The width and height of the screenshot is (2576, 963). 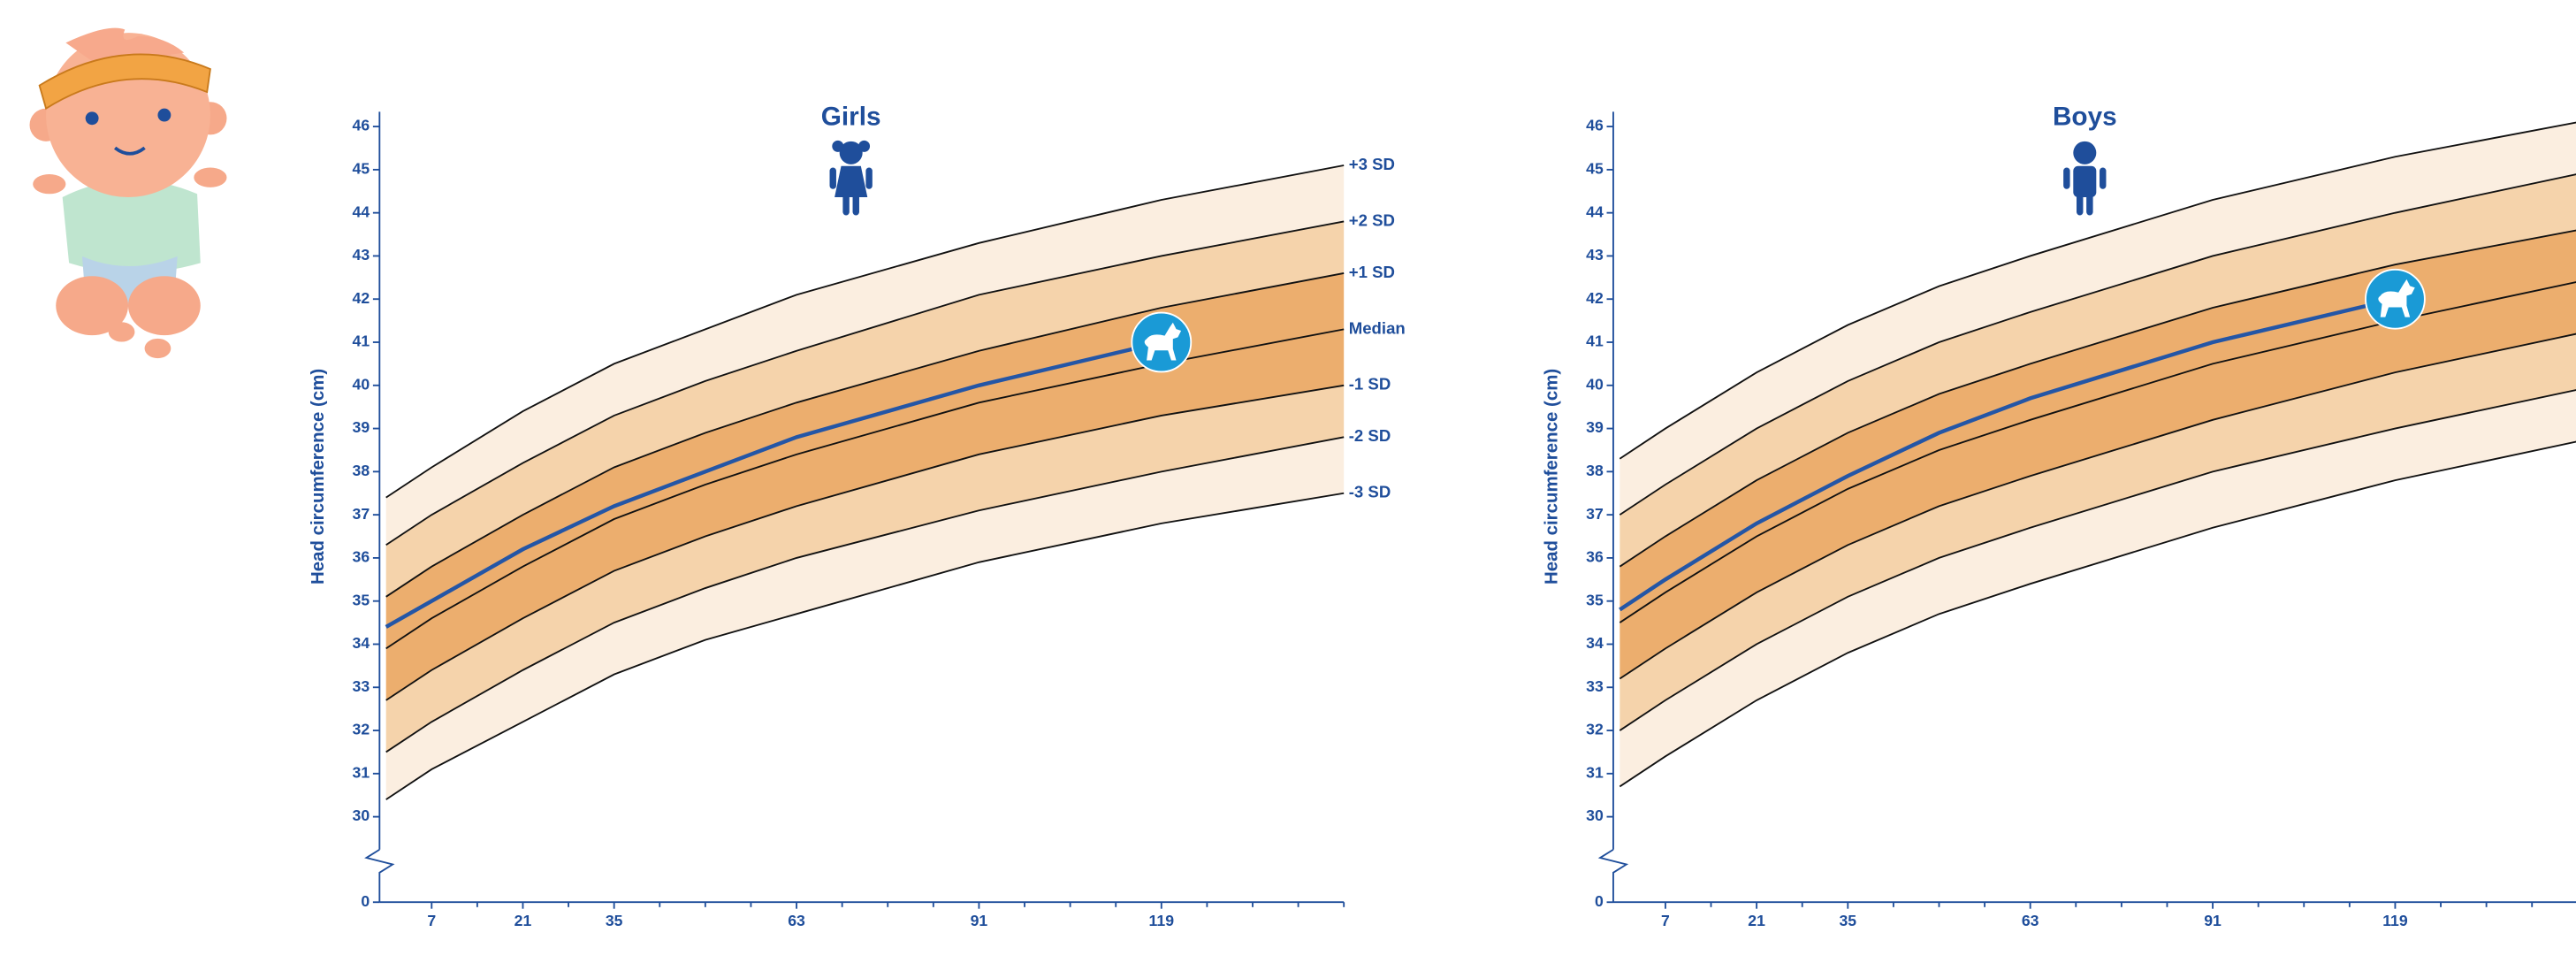 What do you see at coordinates (128, 193) in the screenshot?
I see `baby-illustration` at bounding box center [128, 193].